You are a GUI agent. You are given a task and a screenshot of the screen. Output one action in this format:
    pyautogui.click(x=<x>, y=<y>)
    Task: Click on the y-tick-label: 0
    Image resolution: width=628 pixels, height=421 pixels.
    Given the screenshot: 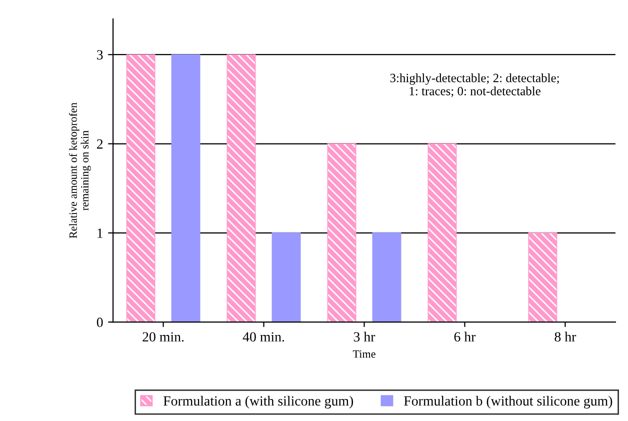 What is the action you would take?
    pyautogui.click(x=99, y=323)
    